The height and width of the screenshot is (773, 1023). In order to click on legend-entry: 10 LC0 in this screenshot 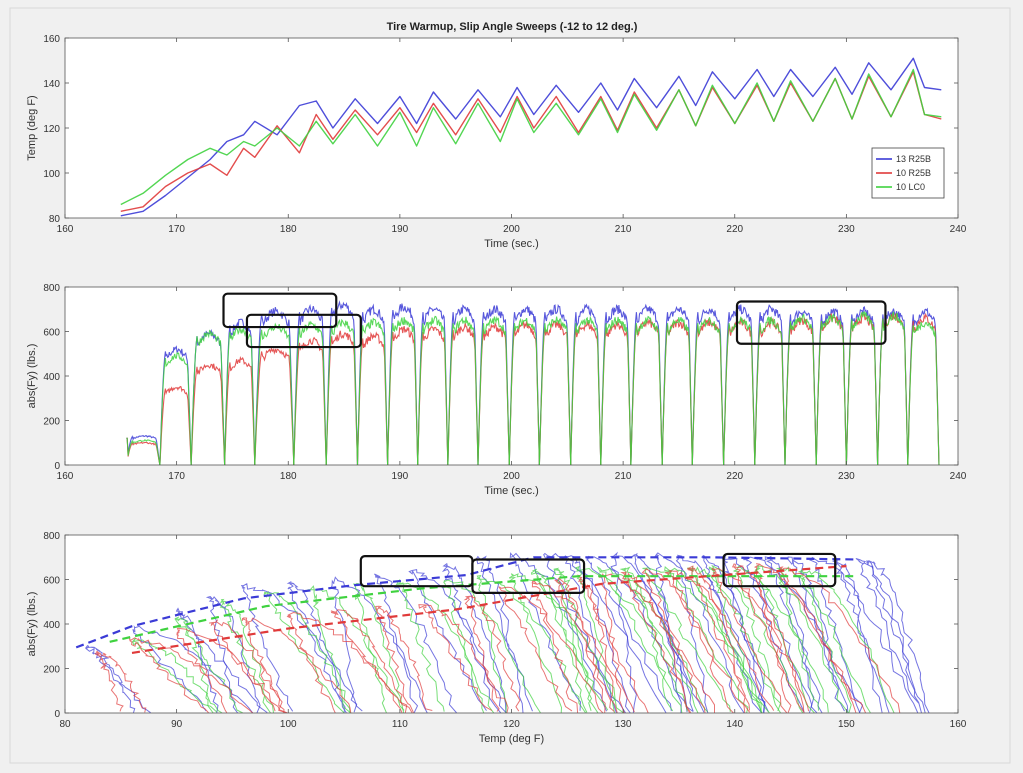, I will do `click(910, 187)`.